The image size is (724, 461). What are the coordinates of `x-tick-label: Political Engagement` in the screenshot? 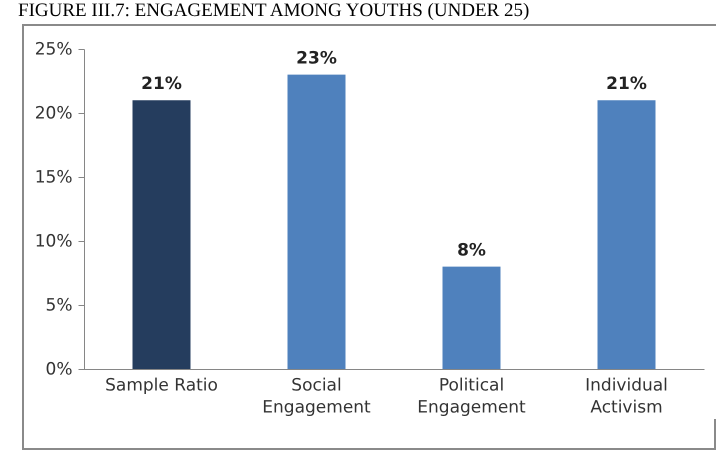 It's located at (471, 397).